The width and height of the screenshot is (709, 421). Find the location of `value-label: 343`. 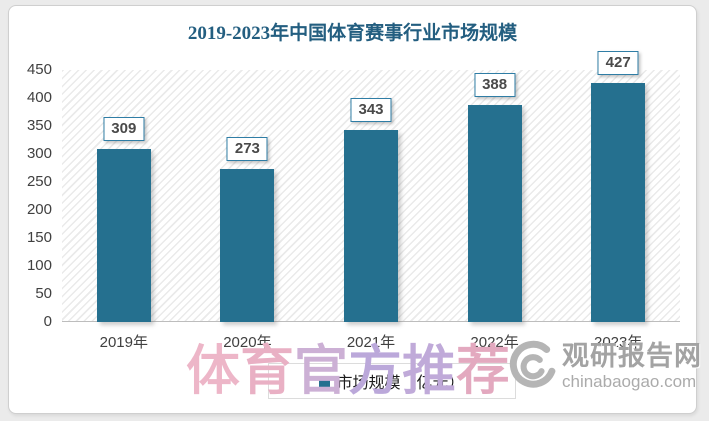

value-label: 343 is located at coordinates (371, 109).